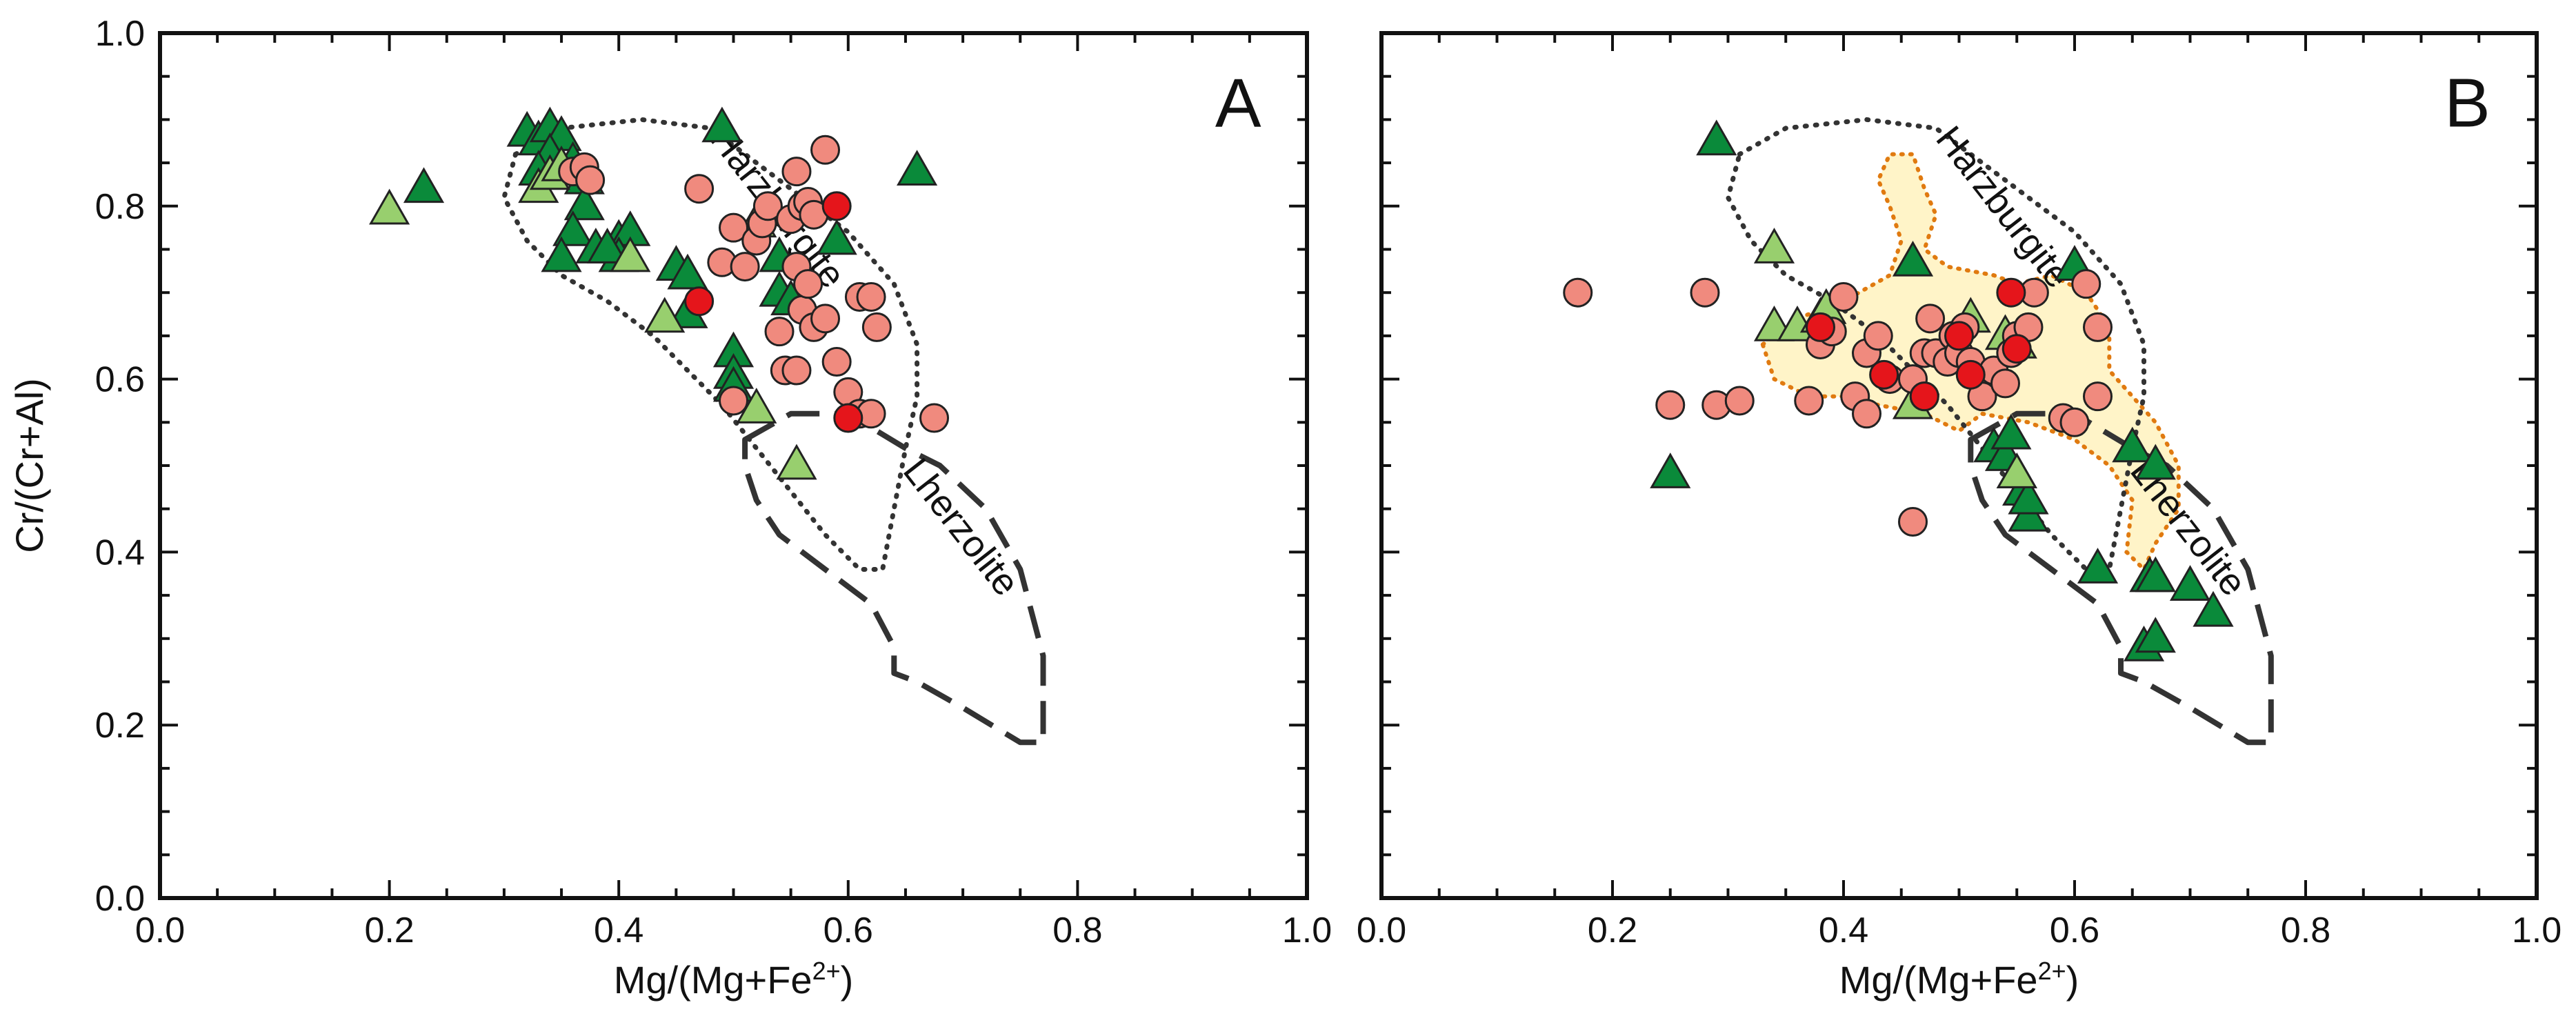 The image size is (2576, 1036). Describe the element at coordinates (120, 380) in the screenshot. I see `y-tick-label: 0.6` at that location.